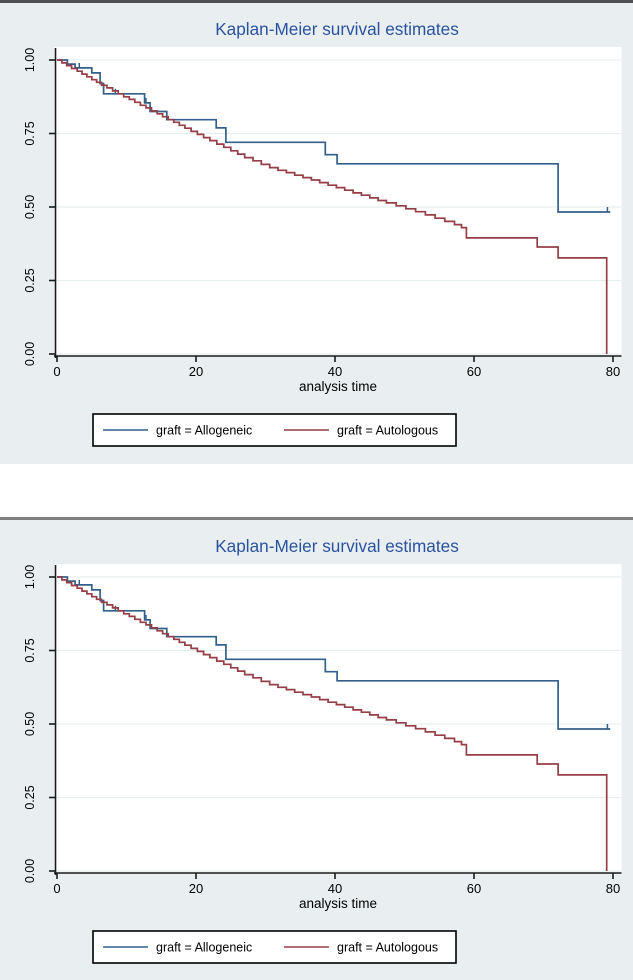 The image size is (633, 980). What do you see at coordinates (316, 1) in the screenshot?
I see `window-top-border` at bounding box center [316, 1].